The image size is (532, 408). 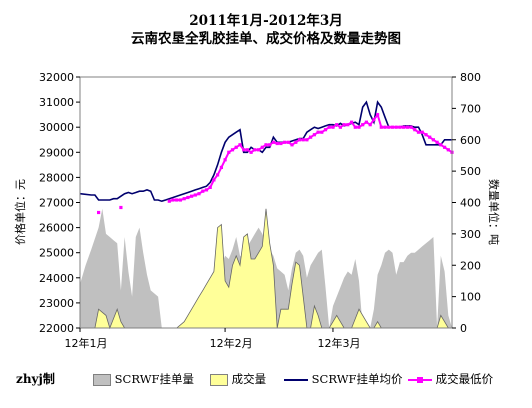 I want to click on chart-subtitle: 云南农垦全乳胶挂单、成交价格及数量走势图, so click(x=266, y=39).